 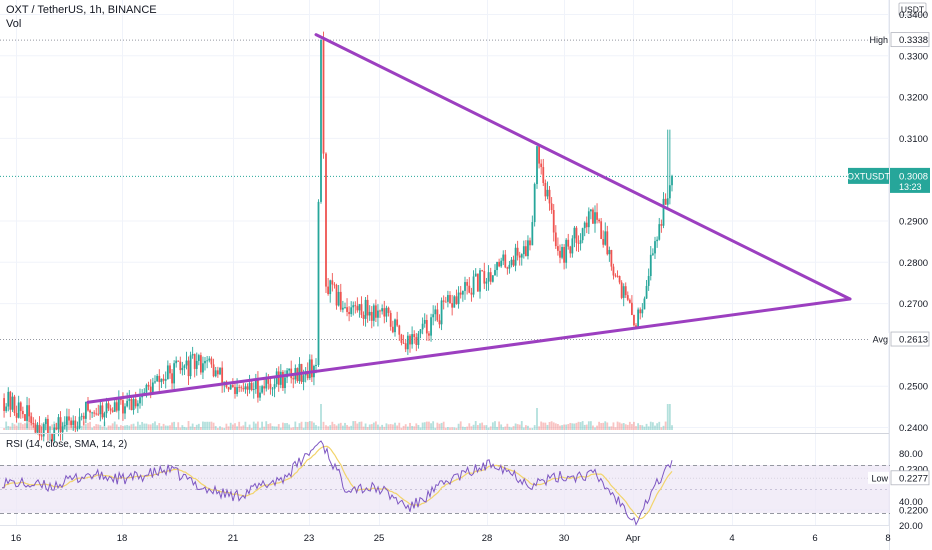 What do you see at coordinates (451, 538) in the screenshot?
I see `time-axis: 16 18 21 23 25 28 30 Apr 4 6 8` at bounding box center [451, 538].